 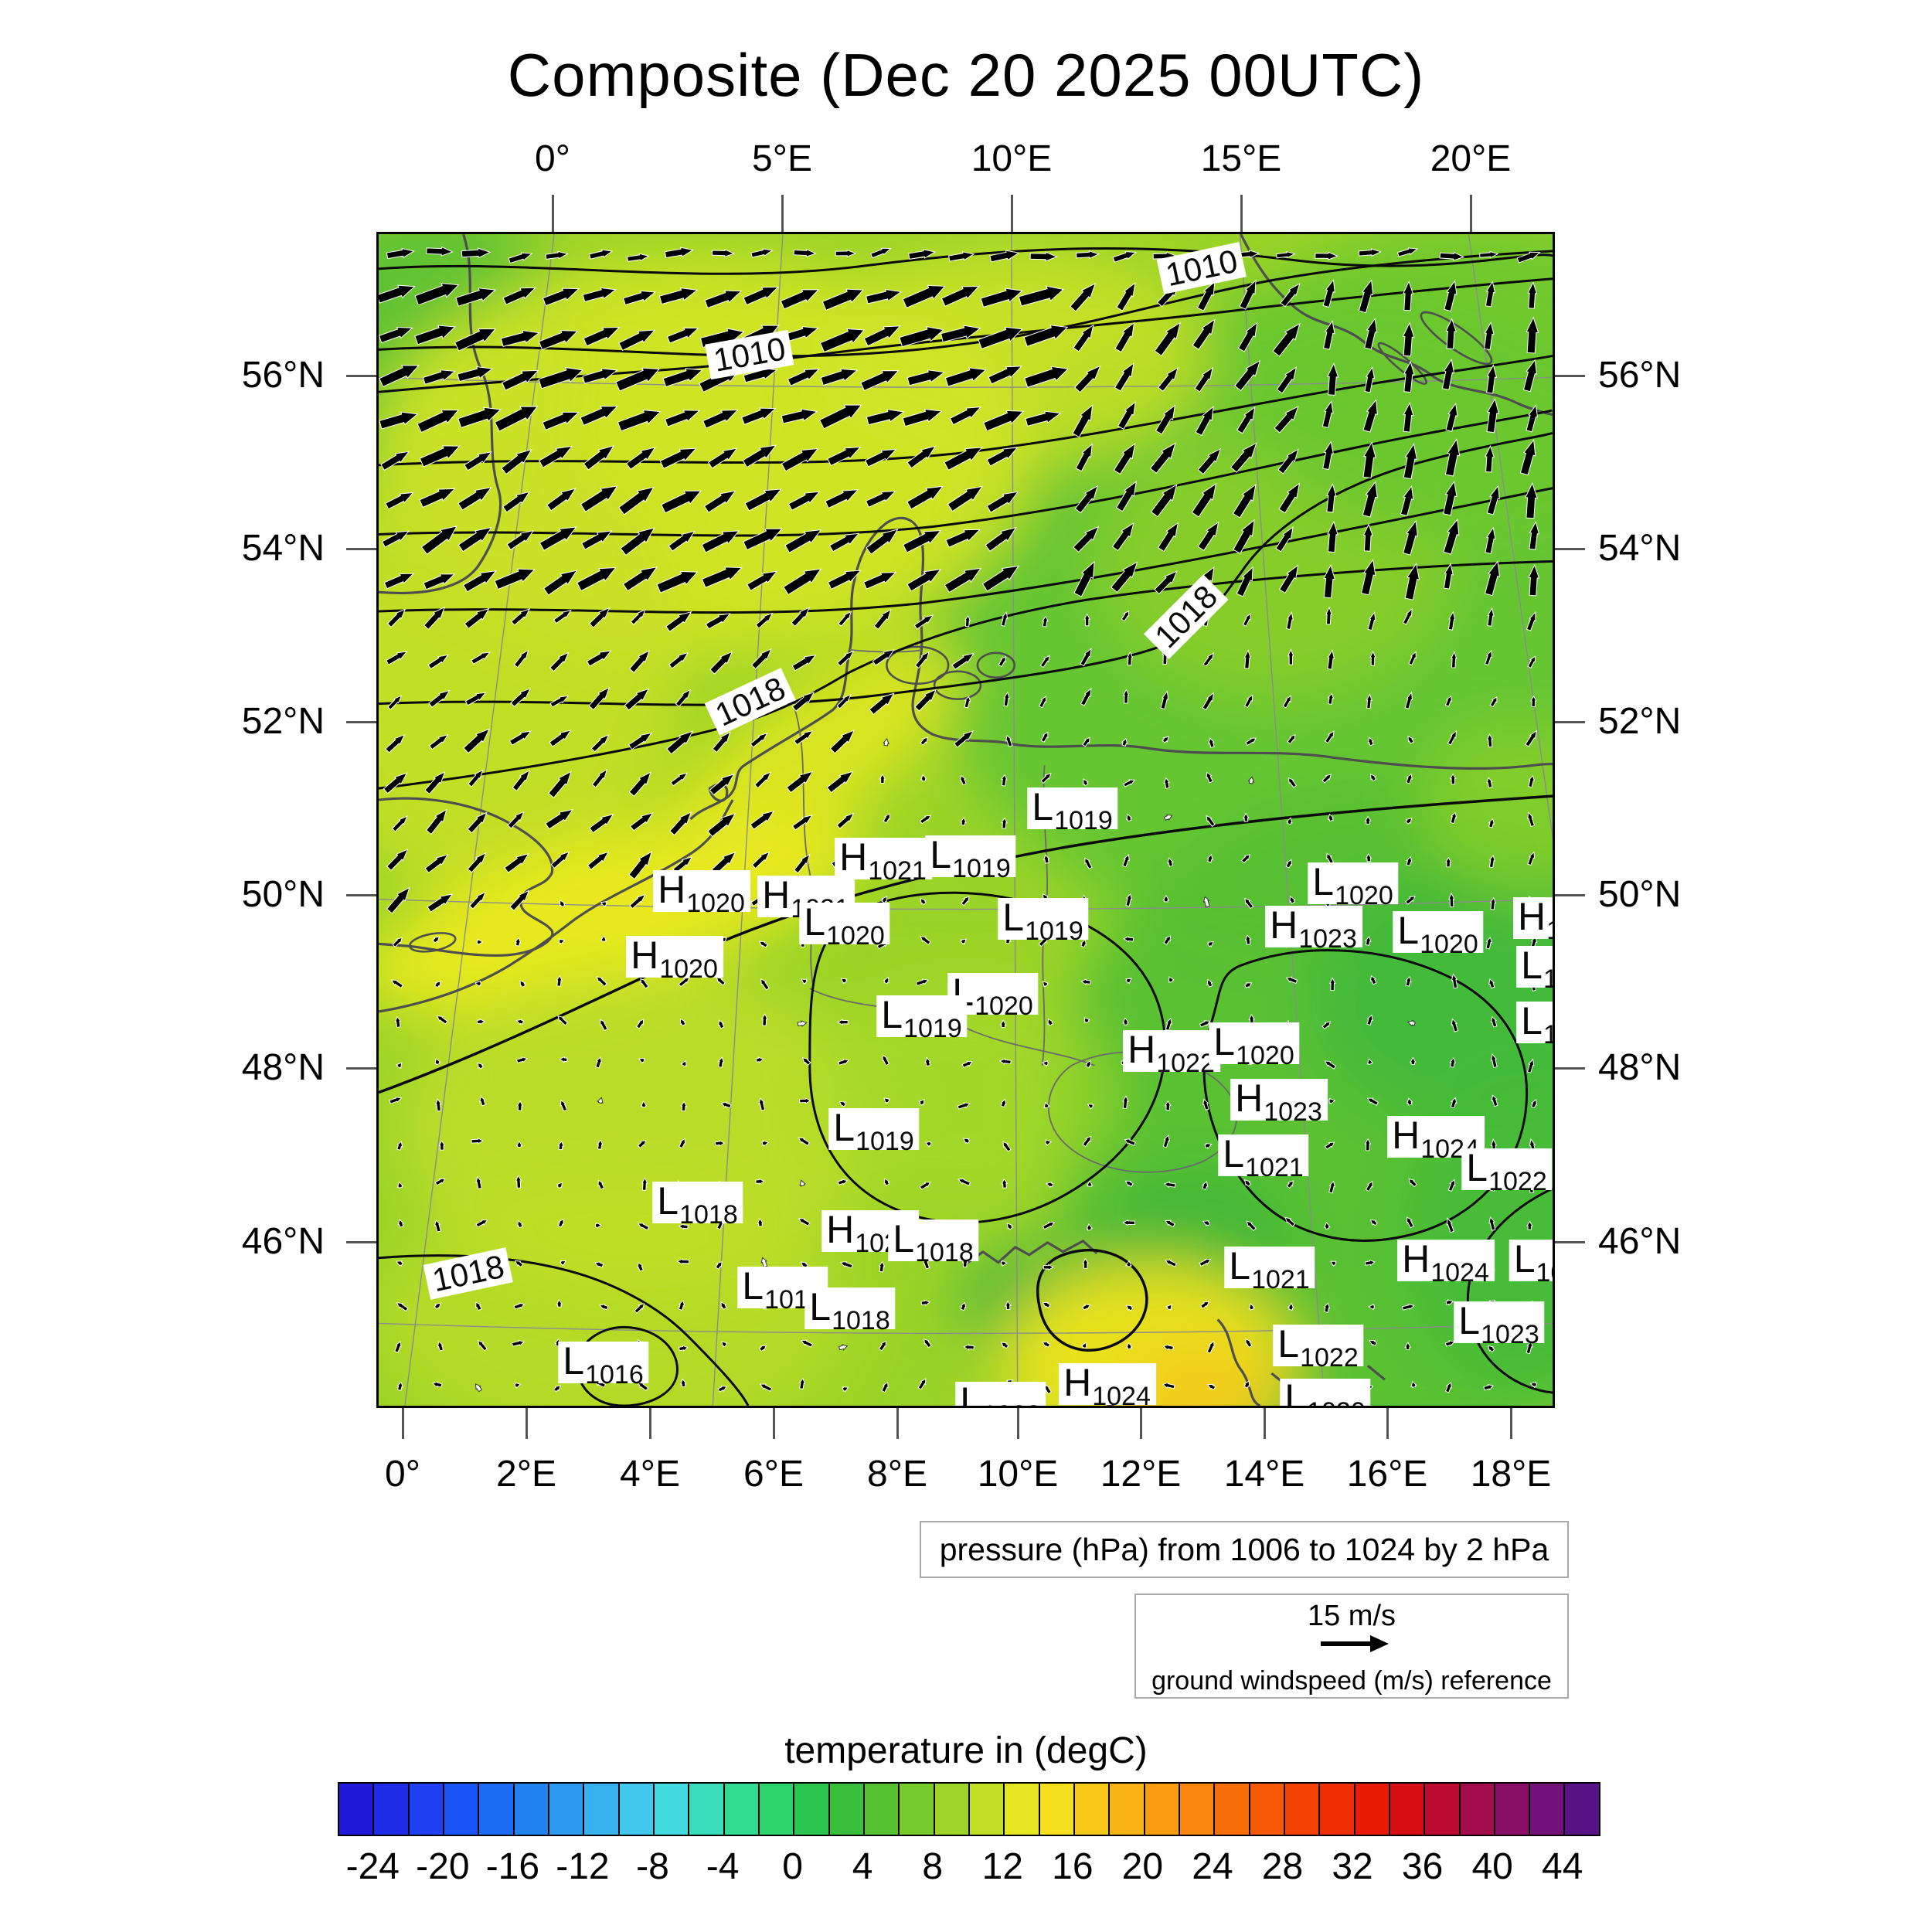 I want to click on pressure-center-L: L1020, so click(x=1439, y=934).